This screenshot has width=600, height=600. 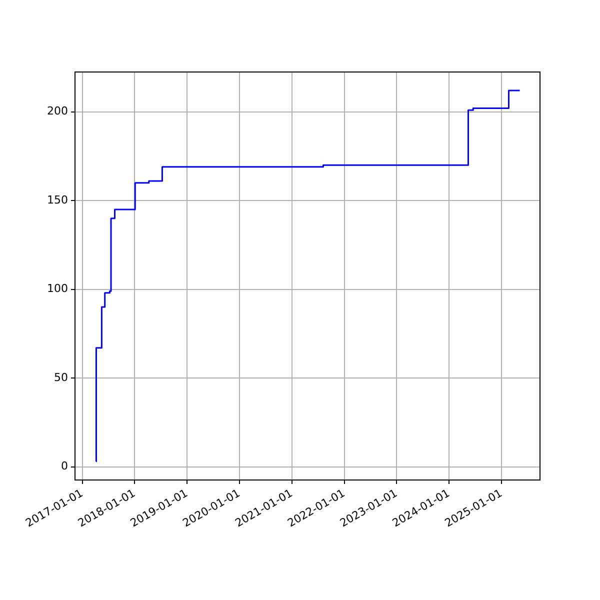 What do you see at coordinates (57, 289) in the screenshot?
I see `y-tick-label: 100` at bounding box center [57, 289].